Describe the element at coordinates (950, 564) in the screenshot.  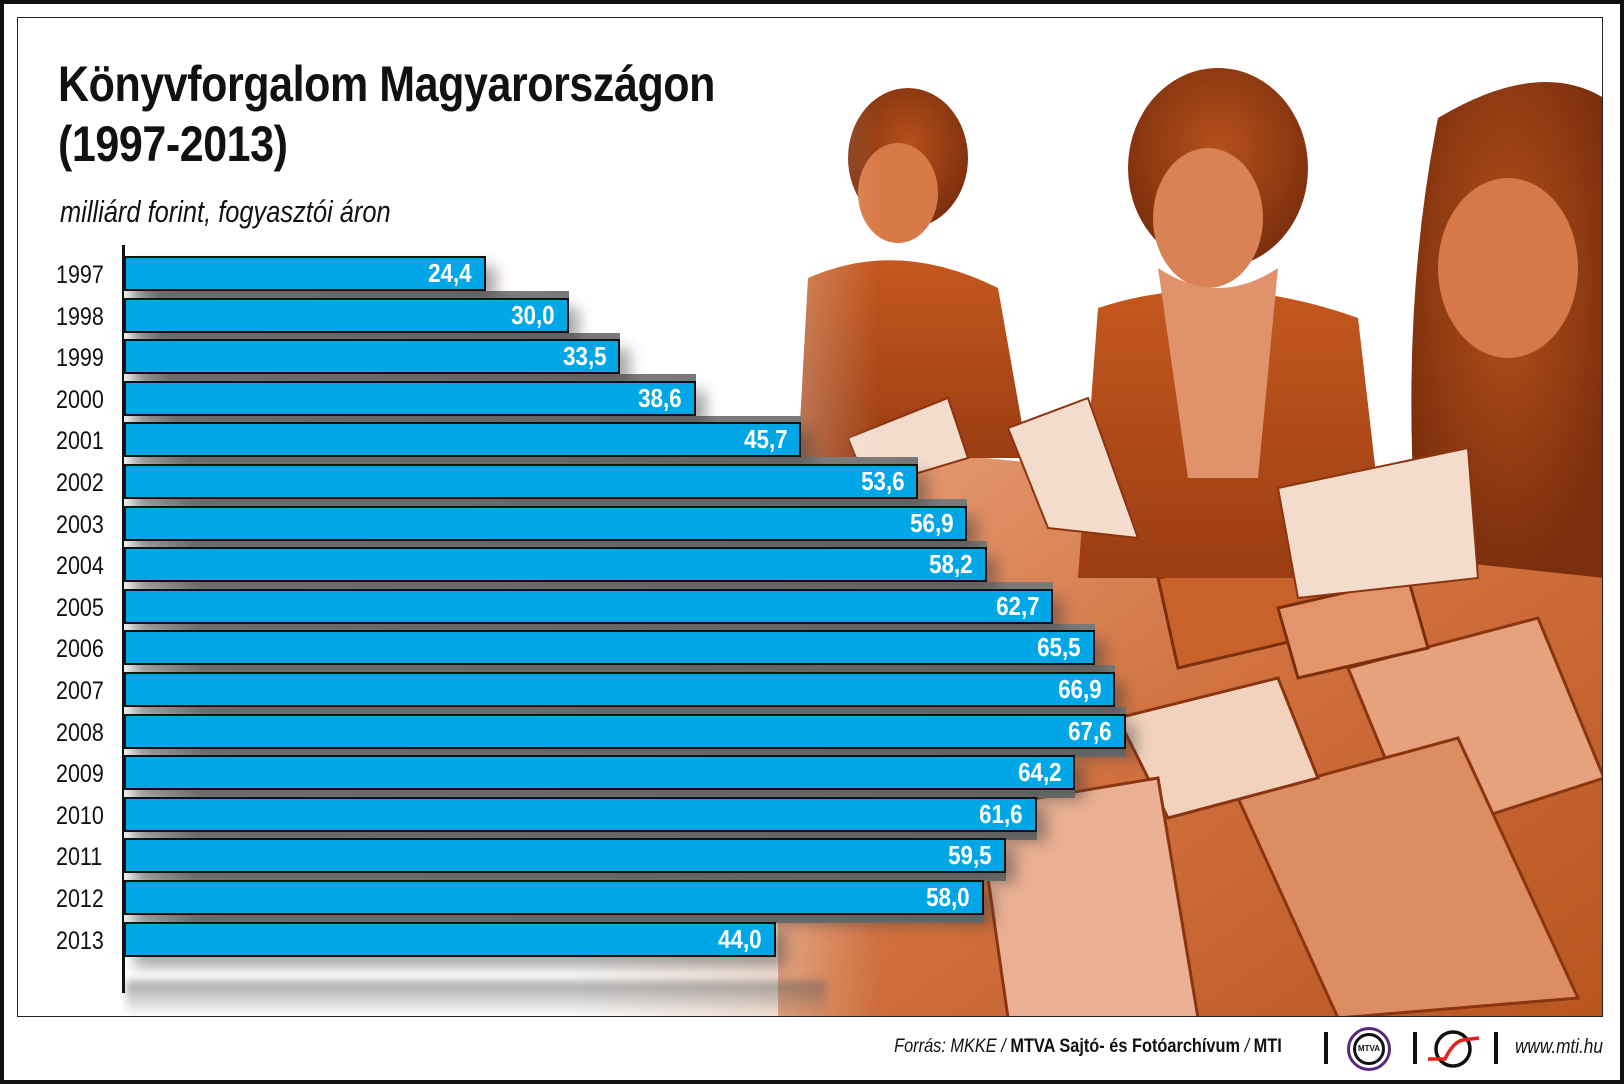
I see `bar-value-label: 58,2` at that location.